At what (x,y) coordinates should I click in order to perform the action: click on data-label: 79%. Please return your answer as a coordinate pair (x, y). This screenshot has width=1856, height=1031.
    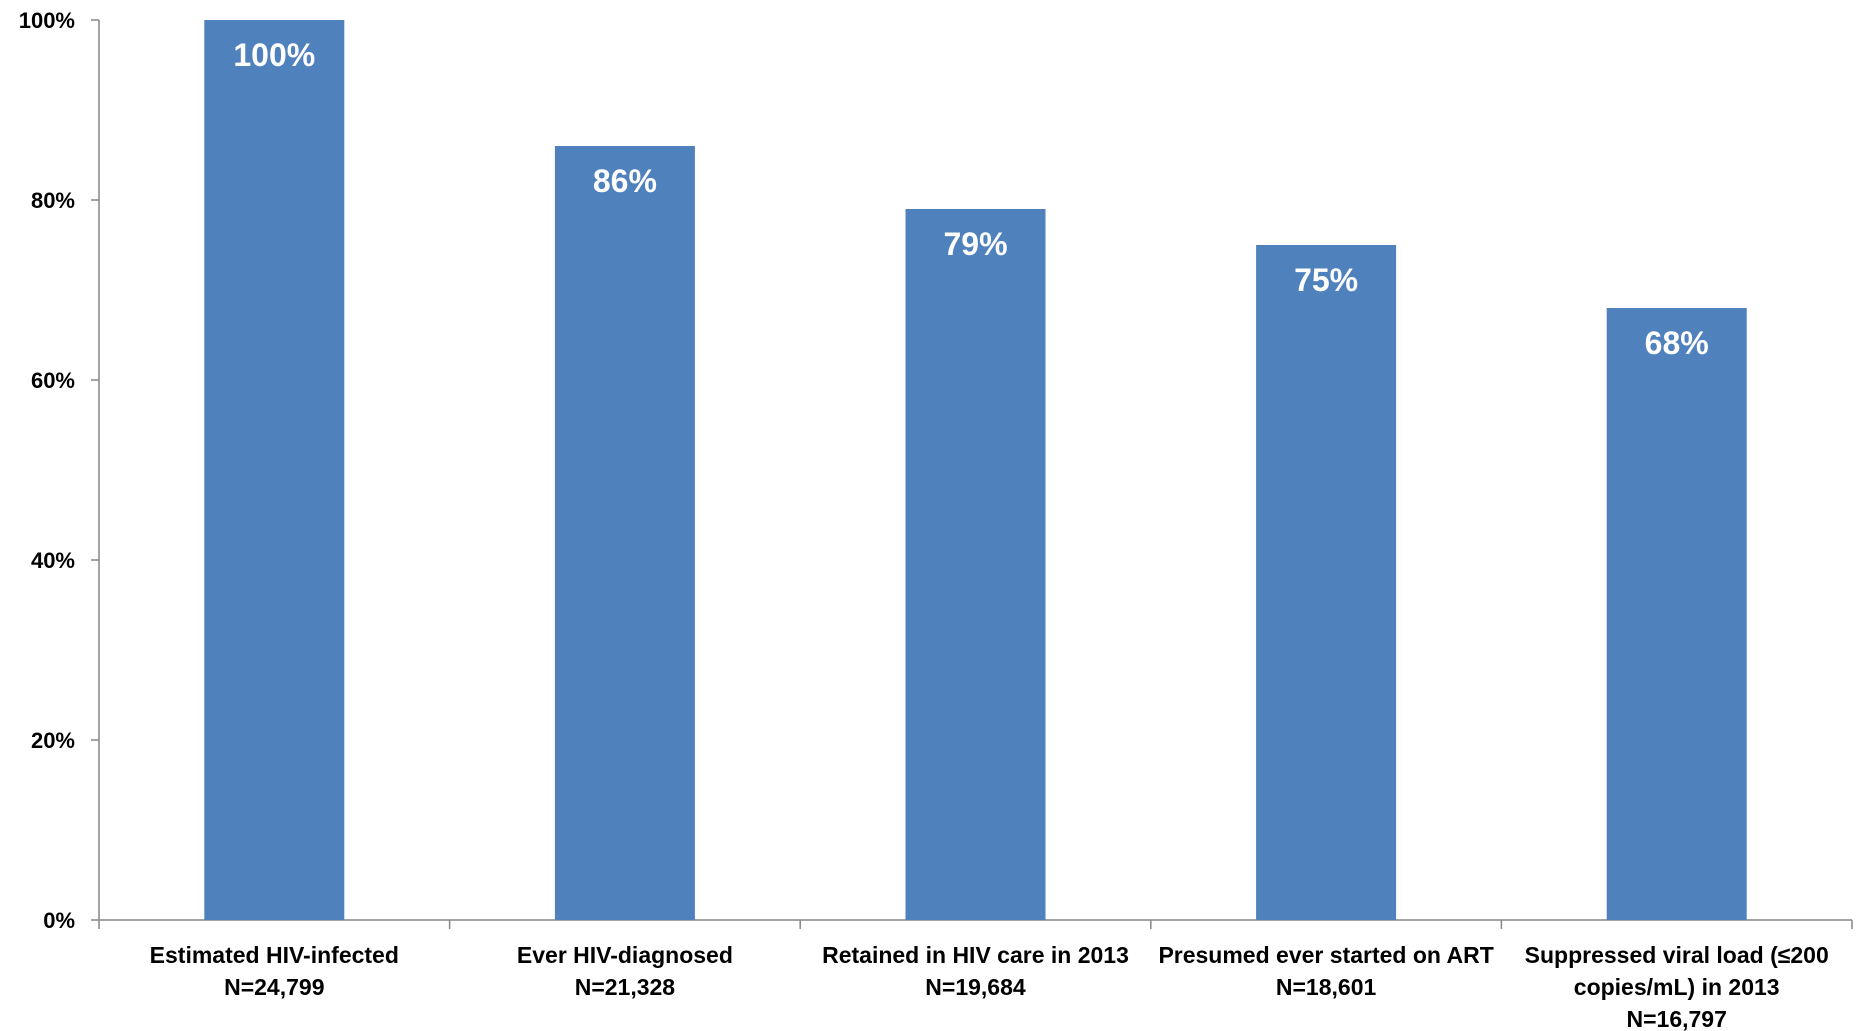
    Looking at the image, I should click on (975, 244).